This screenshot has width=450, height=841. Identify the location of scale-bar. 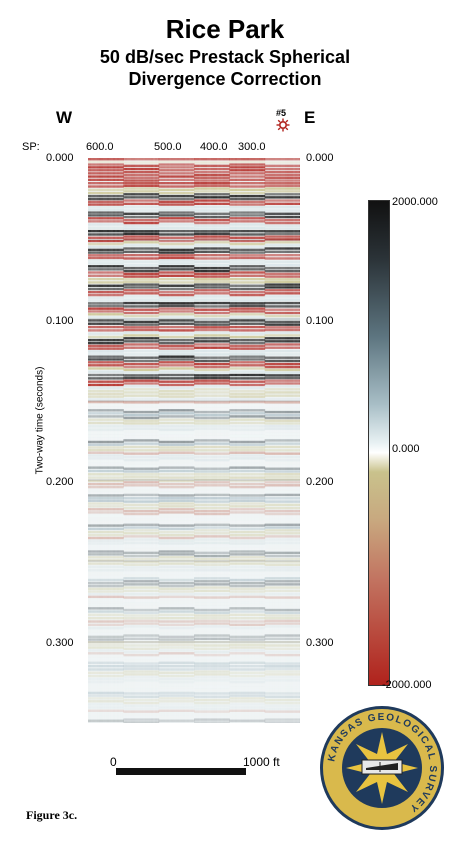
(181, 771).